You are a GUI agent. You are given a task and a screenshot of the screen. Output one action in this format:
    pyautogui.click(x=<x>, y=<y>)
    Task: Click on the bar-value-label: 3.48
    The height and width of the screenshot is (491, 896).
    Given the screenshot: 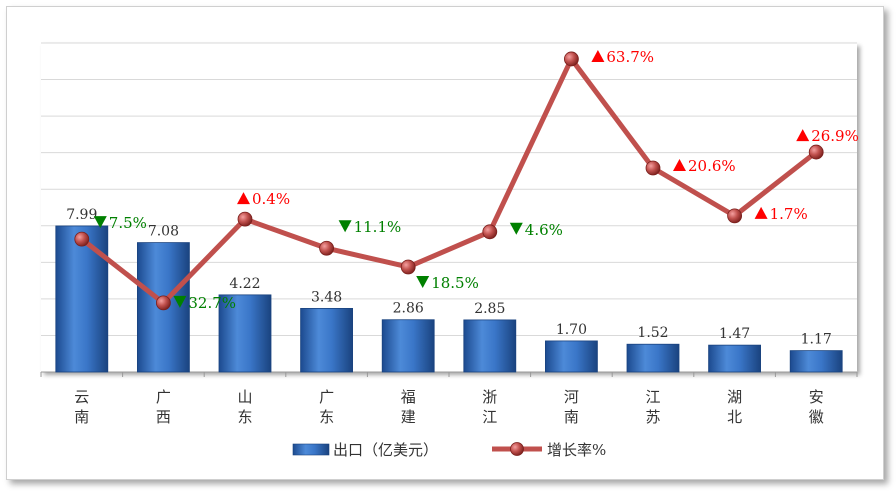 What is the action you would take?
    pyautogui.click(x=326, y=297)
    